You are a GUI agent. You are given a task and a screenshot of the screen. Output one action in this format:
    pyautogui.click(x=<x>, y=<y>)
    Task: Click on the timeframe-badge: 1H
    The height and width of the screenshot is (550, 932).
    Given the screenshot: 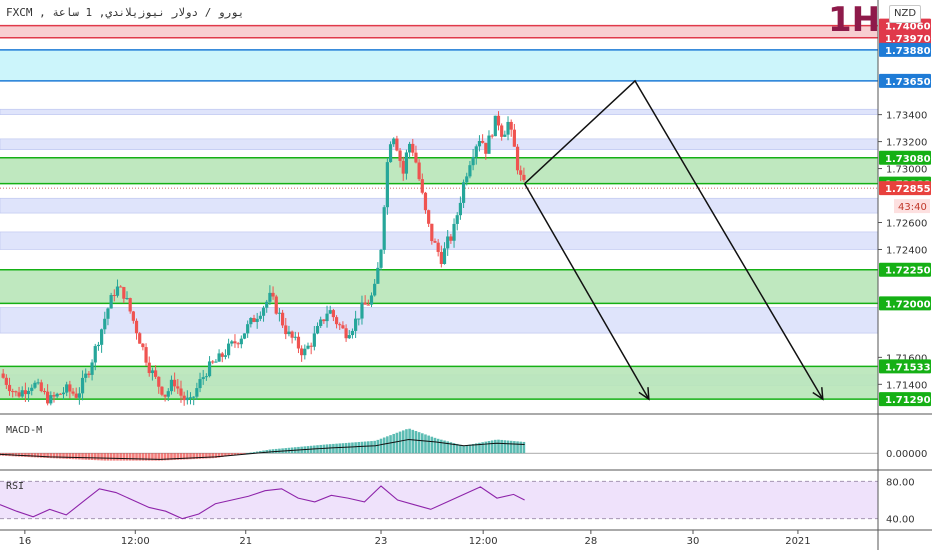 What is the action you would take?
    pyautogui.click(x=854, y=20)
    